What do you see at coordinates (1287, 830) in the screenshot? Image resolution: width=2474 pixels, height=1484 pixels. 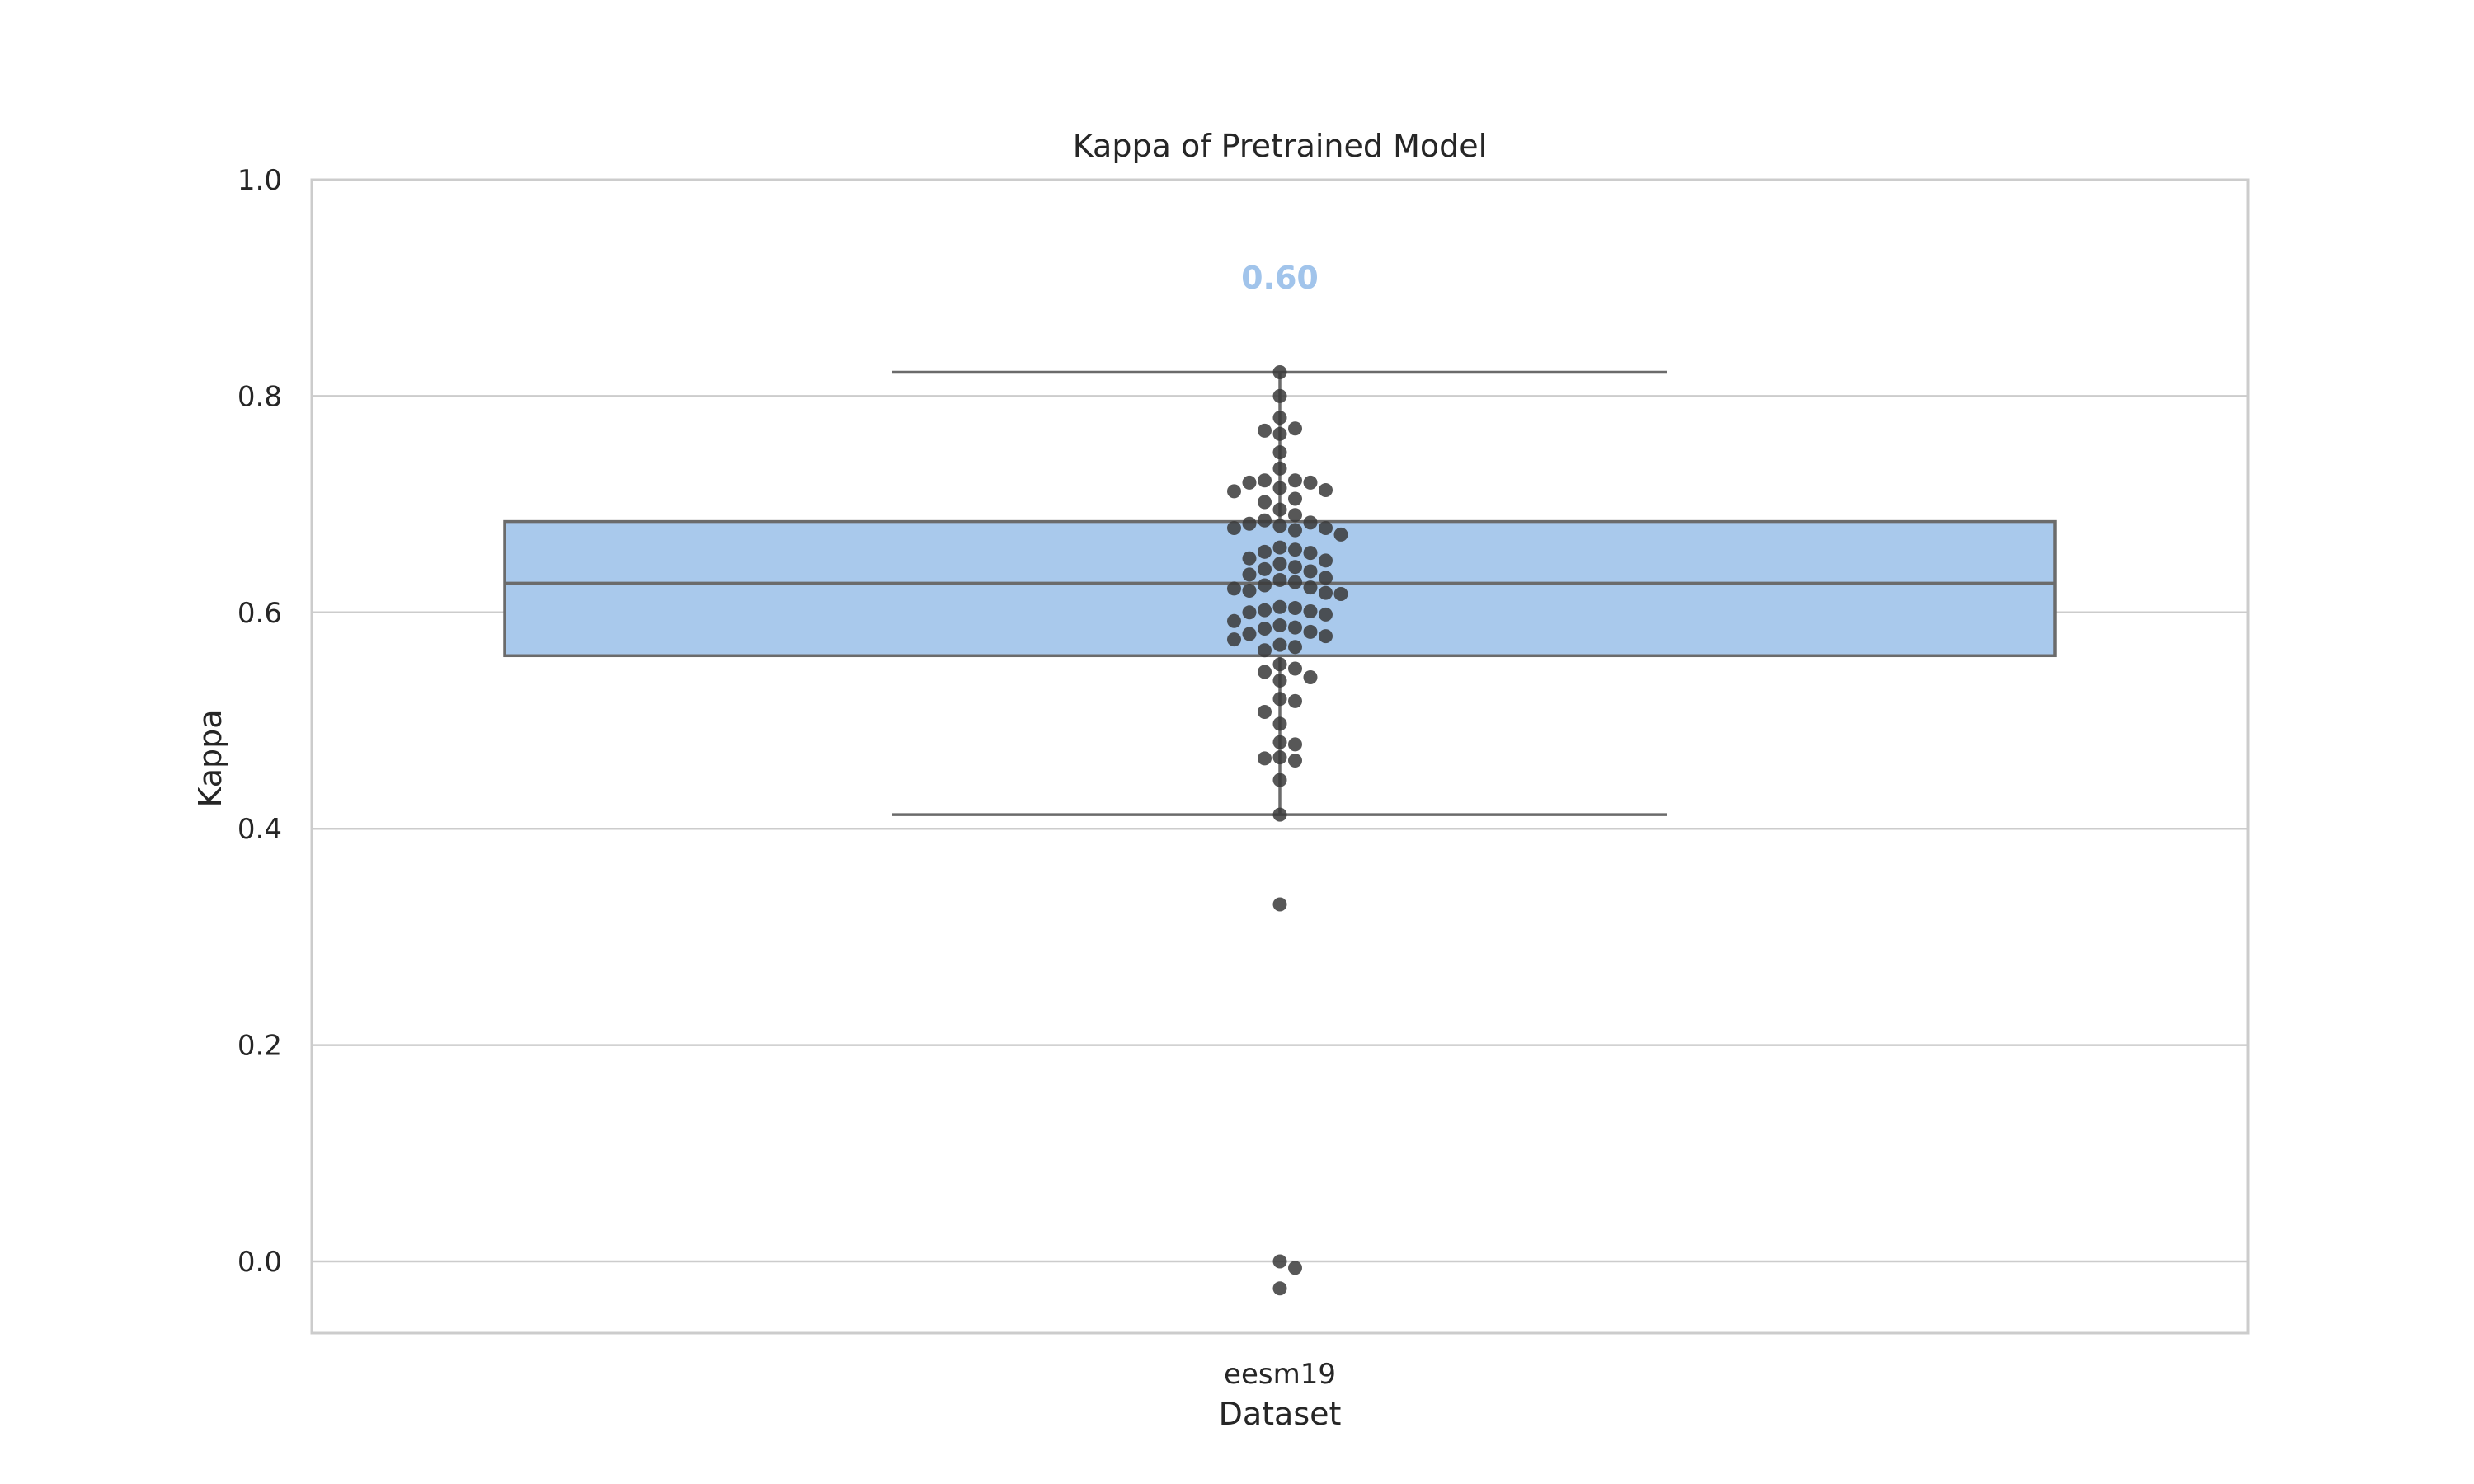 I see `points-layer` at bounding box center [1287, 830].